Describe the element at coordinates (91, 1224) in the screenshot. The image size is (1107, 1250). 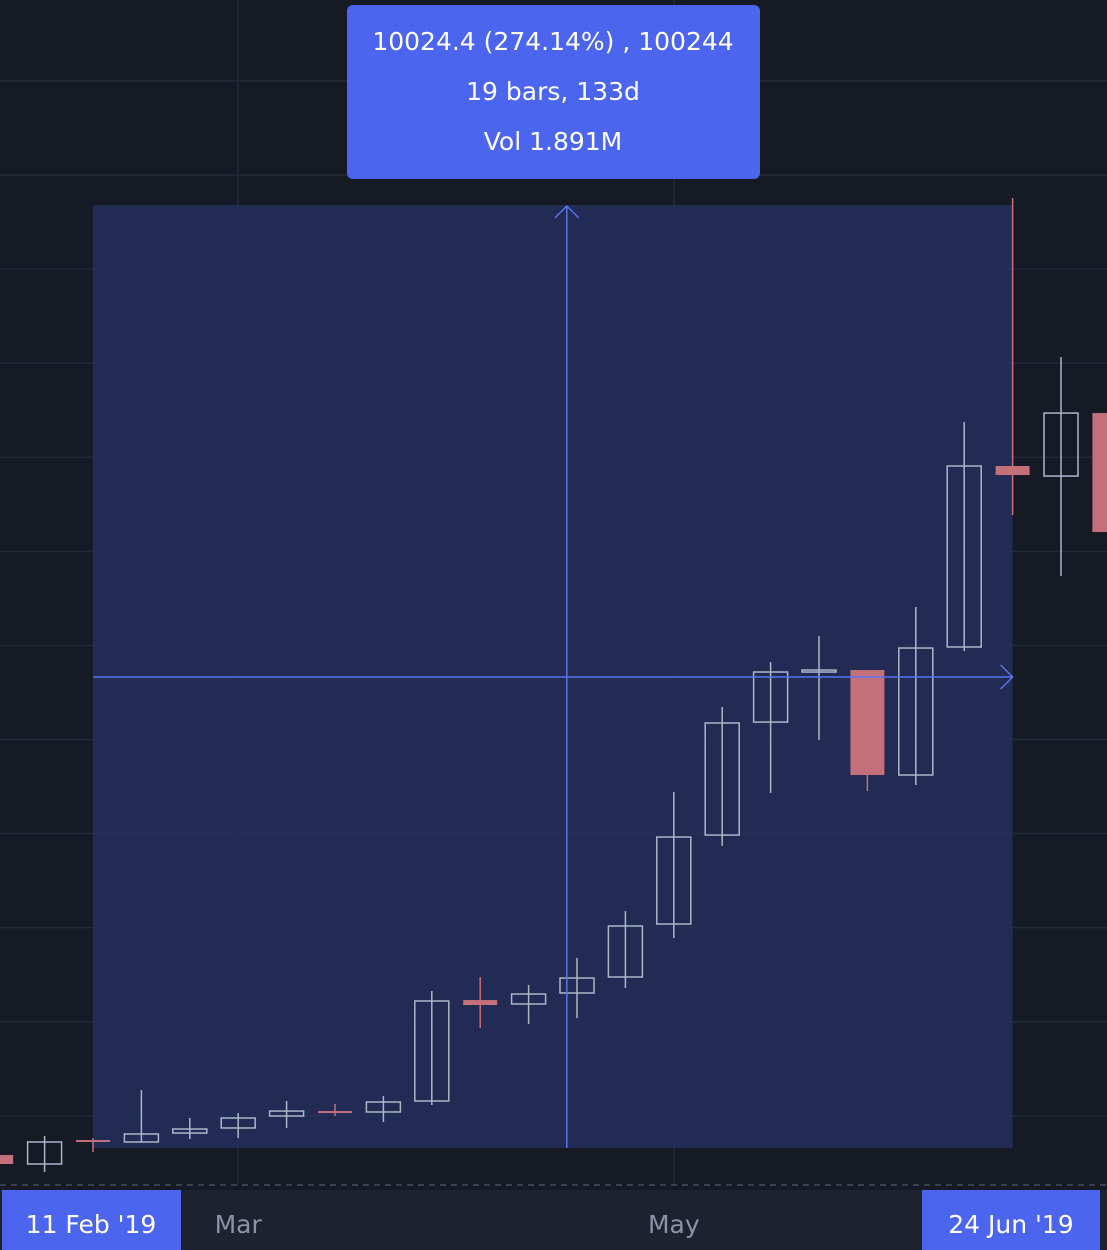
I see `range-date-label: 11 Feb '19` at that location.